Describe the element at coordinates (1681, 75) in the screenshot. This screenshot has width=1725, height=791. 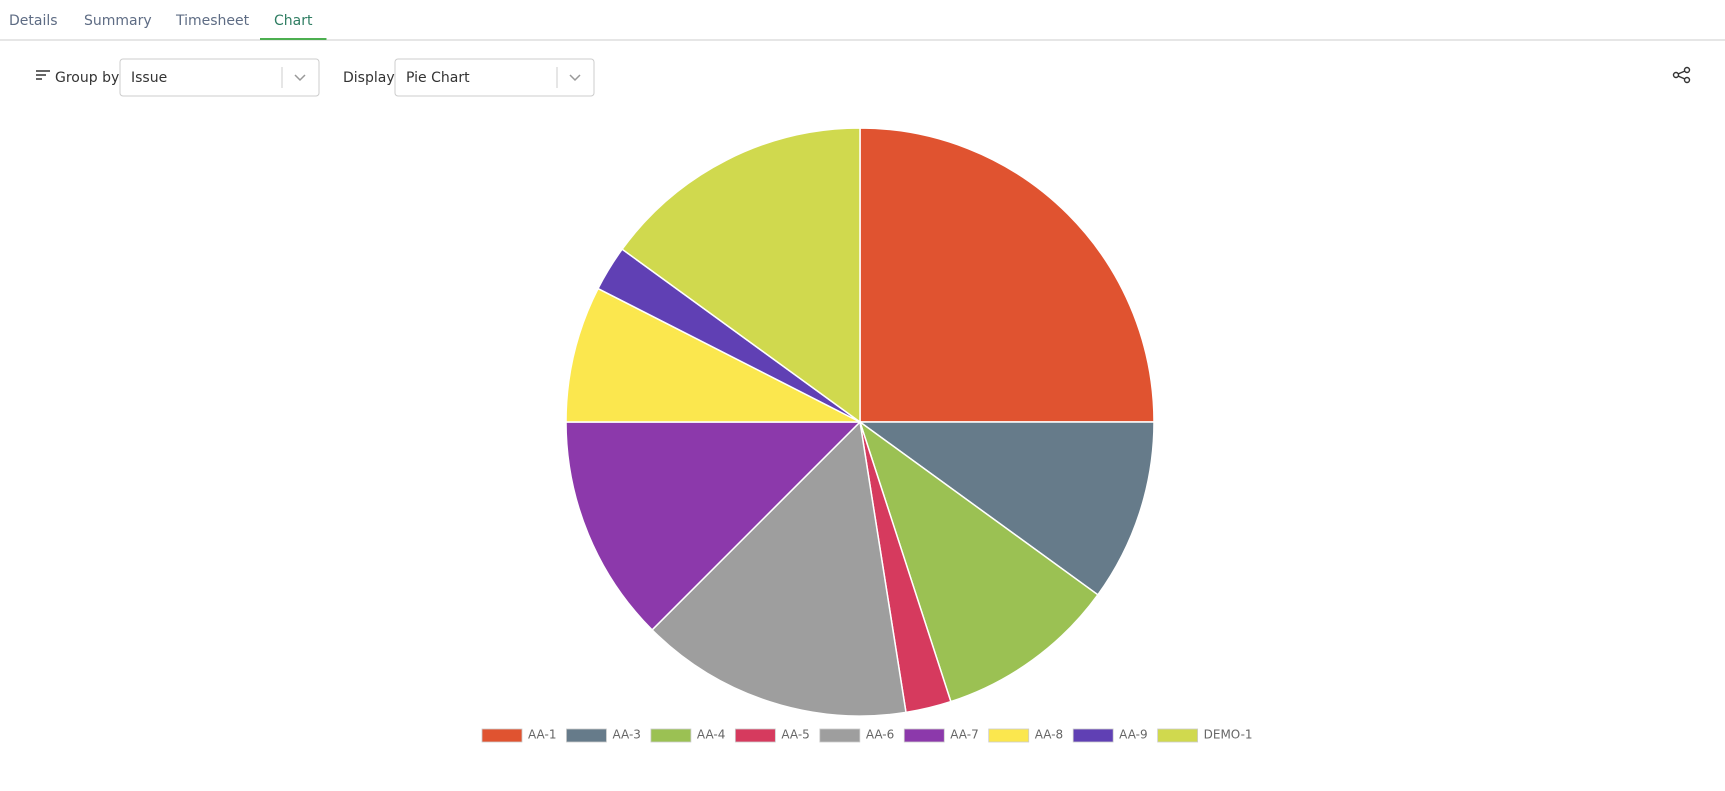
I see `share-button` at that location.